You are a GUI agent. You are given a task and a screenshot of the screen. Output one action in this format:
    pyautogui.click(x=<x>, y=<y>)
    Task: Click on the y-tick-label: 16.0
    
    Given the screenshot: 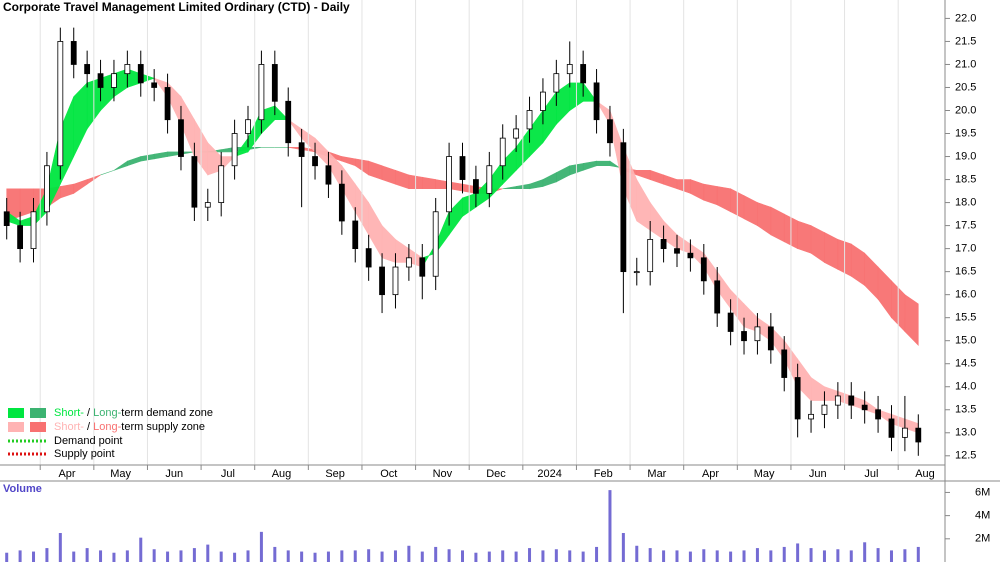 What is the action you would take?
    pyautogui.click(x=965, y=295)
    